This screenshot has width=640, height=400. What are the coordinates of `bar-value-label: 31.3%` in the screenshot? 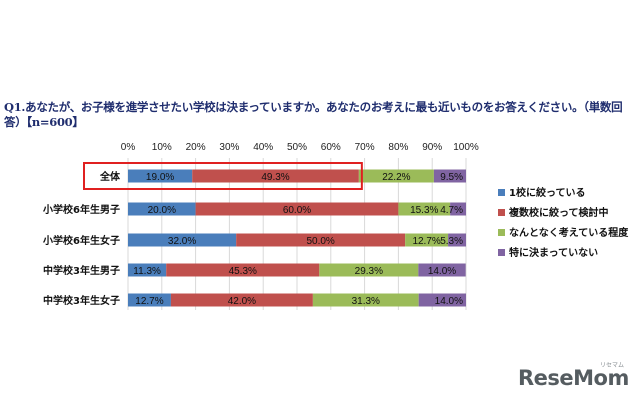 It's located at (366, 301).